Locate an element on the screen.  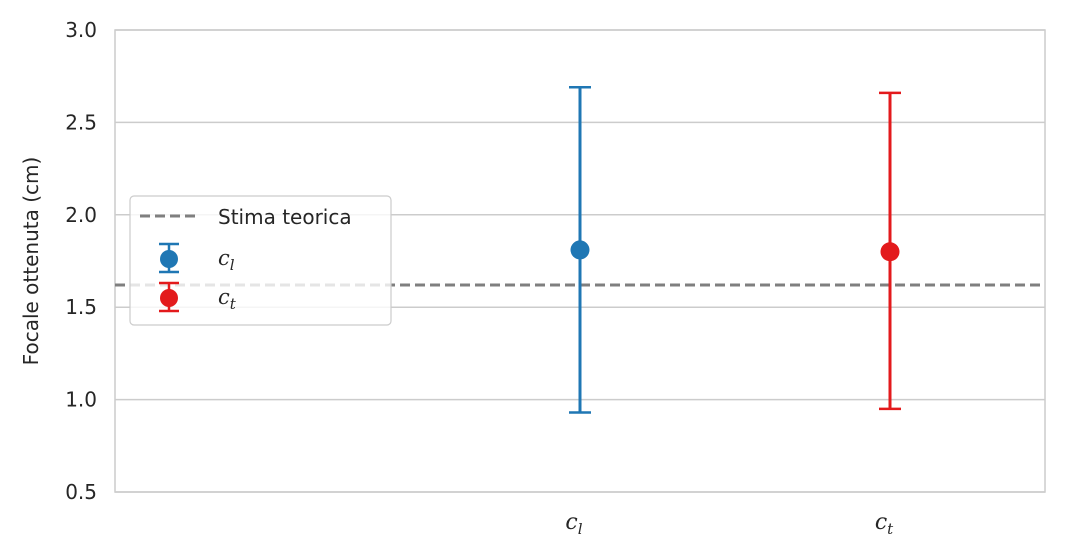
y-axis-label: Focale ottenuta (cm) is located at coordinates (31, 261).